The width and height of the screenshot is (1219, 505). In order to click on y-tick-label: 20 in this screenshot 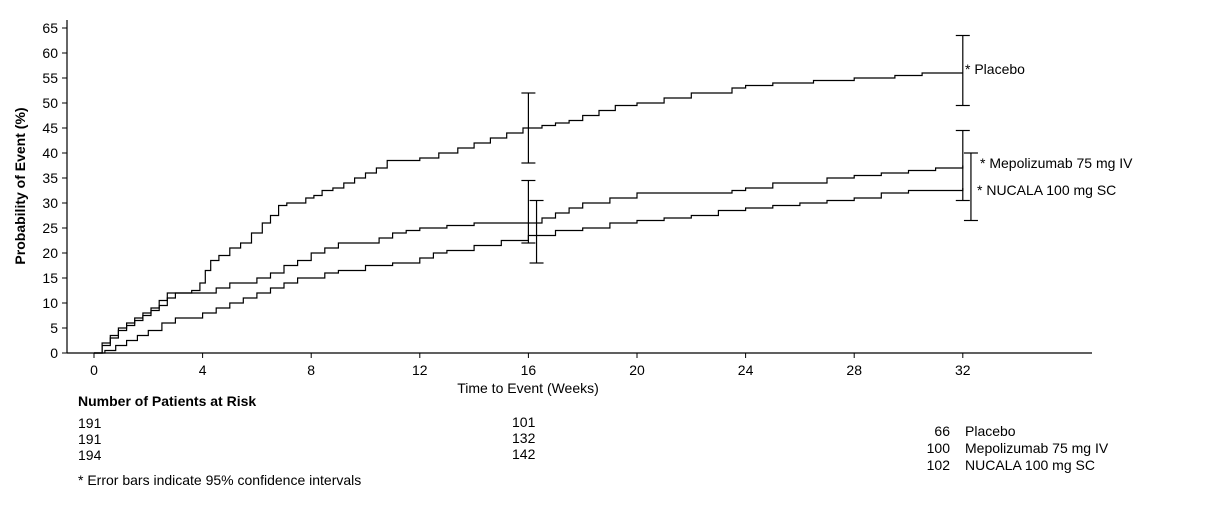, I will do `click(50, 253)`.